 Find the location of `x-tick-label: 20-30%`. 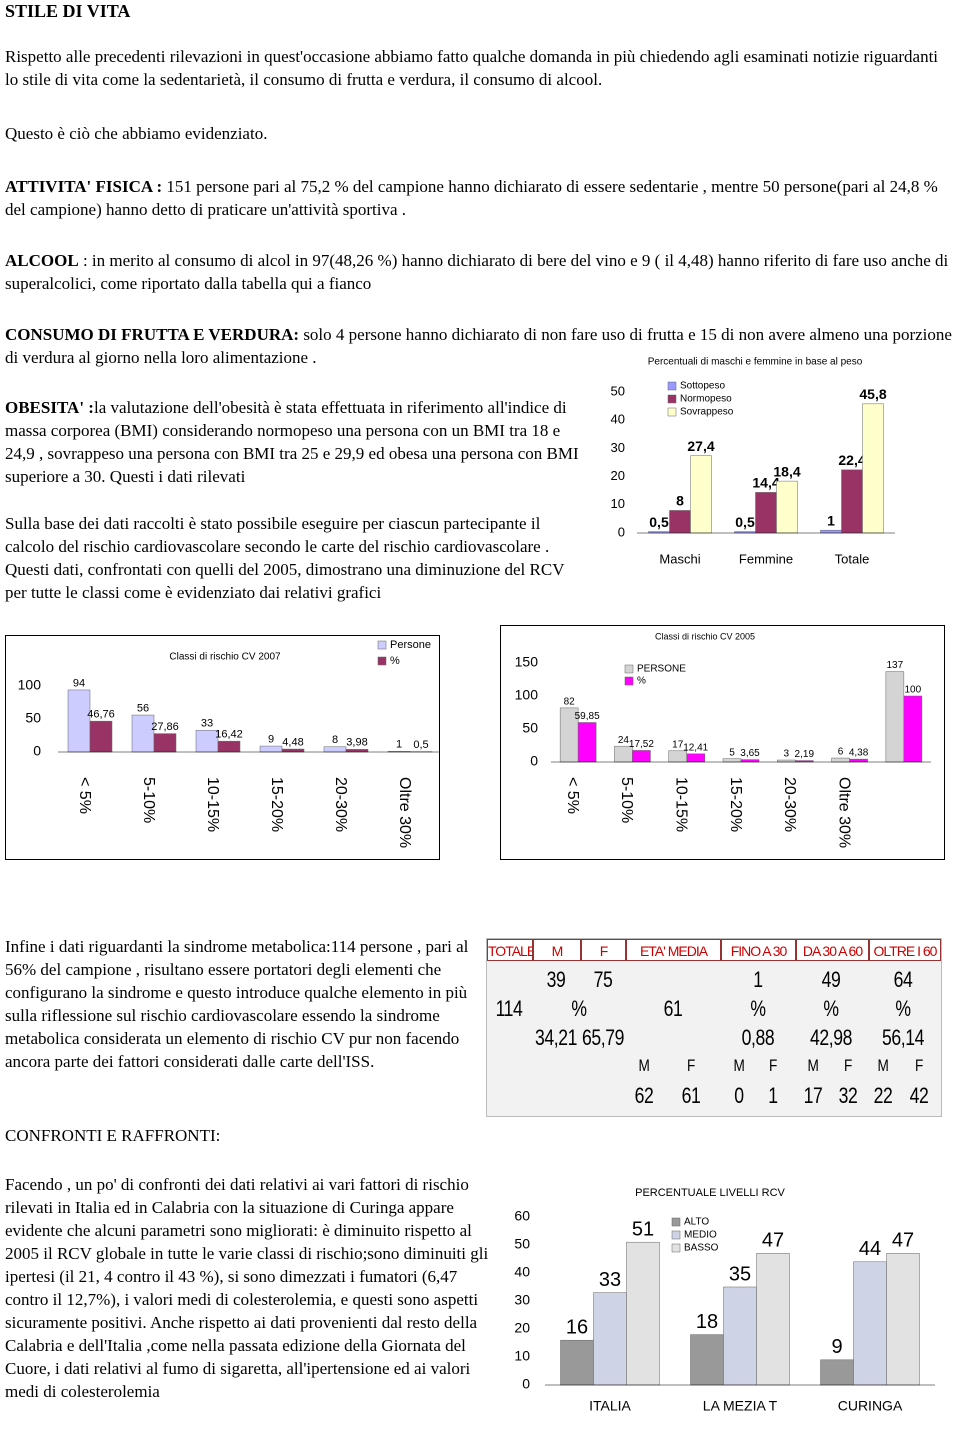

x-tick-label: 20-30% is located at coordinates (789, 804).